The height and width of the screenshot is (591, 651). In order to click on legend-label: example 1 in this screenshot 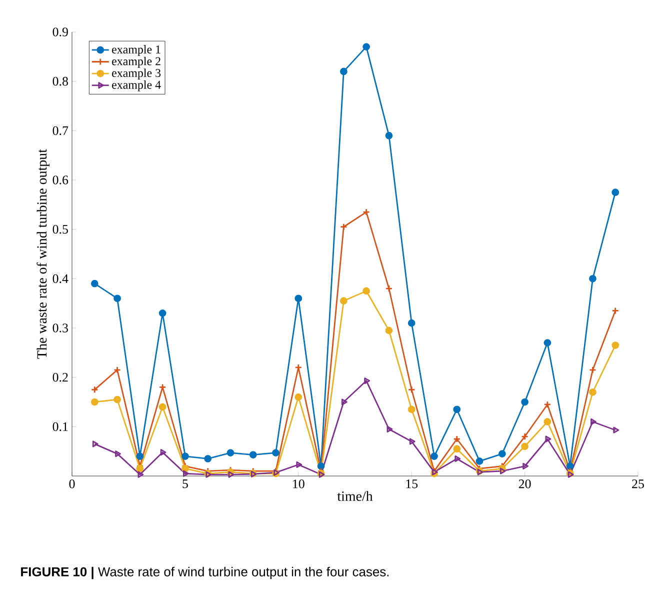, I will do `click(136, 50)`.